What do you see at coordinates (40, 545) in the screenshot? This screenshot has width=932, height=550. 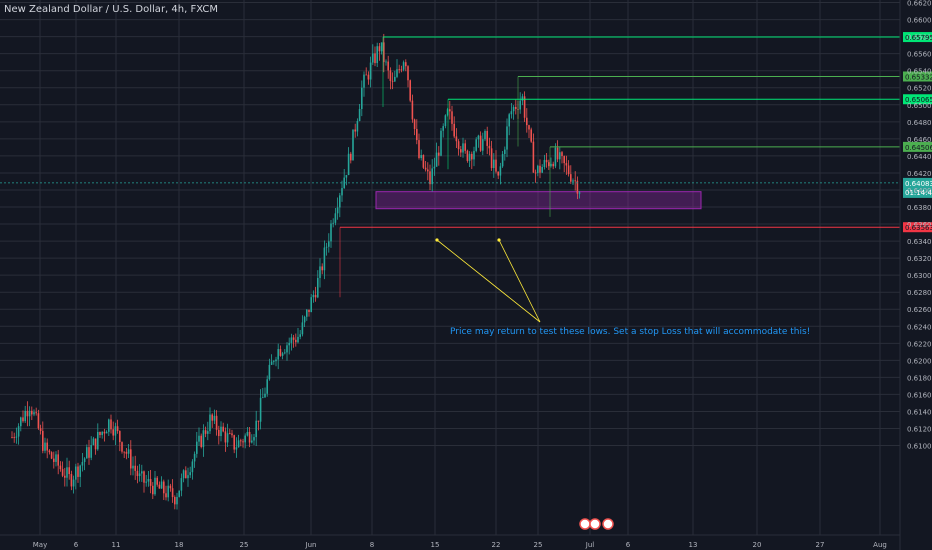 I see `time-tick-label: May` at bounding box center [40, 545].